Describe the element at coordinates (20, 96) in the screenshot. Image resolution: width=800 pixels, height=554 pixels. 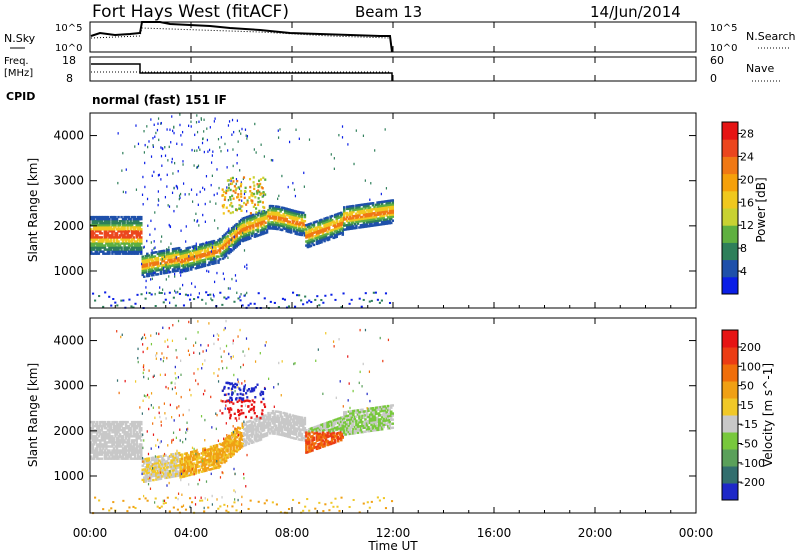
I see `cpid-label: CPID` at that location.